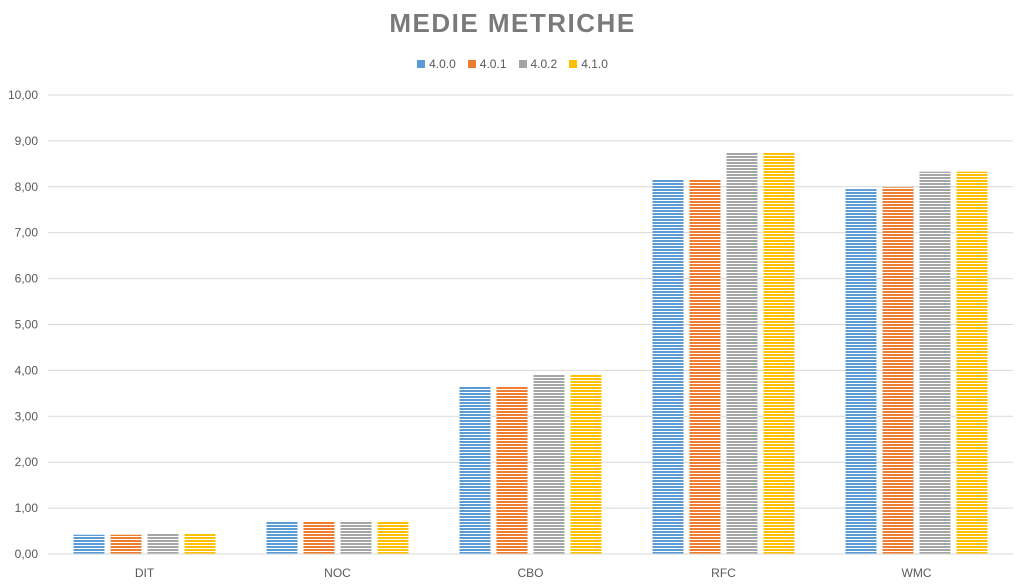 The width and height of the screenshot is (1025, 587). What do you see at coordinates (917, 573) in the screenshot?
I see `x-tick-label: WMC` at bounding box center [917, 573].